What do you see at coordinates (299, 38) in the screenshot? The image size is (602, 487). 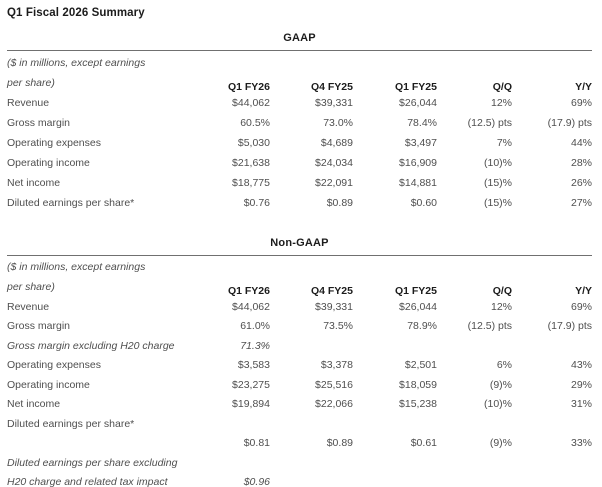 I see `section-title-gaap: GAAP` at bounding box center [299, 38].